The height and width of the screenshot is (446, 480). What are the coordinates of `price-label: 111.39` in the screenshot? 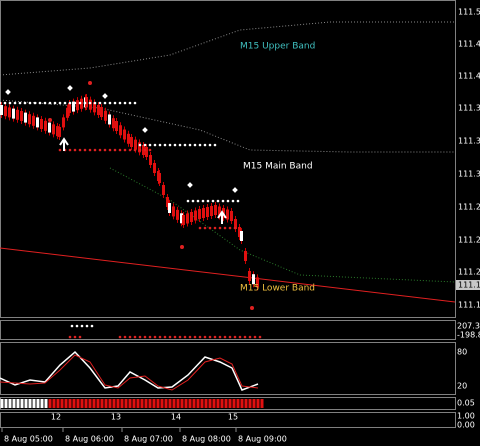 It's located at (469, 108).